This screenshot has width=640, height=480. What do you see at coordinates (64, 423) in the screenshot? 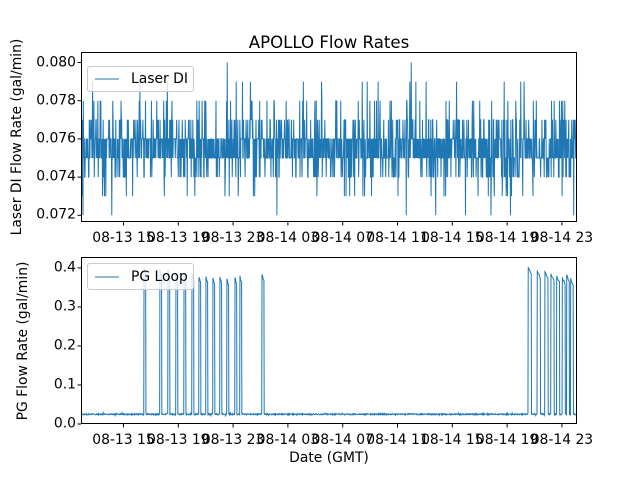
I see `y-tick-label: 0.0` at bounding box center [64, 423].